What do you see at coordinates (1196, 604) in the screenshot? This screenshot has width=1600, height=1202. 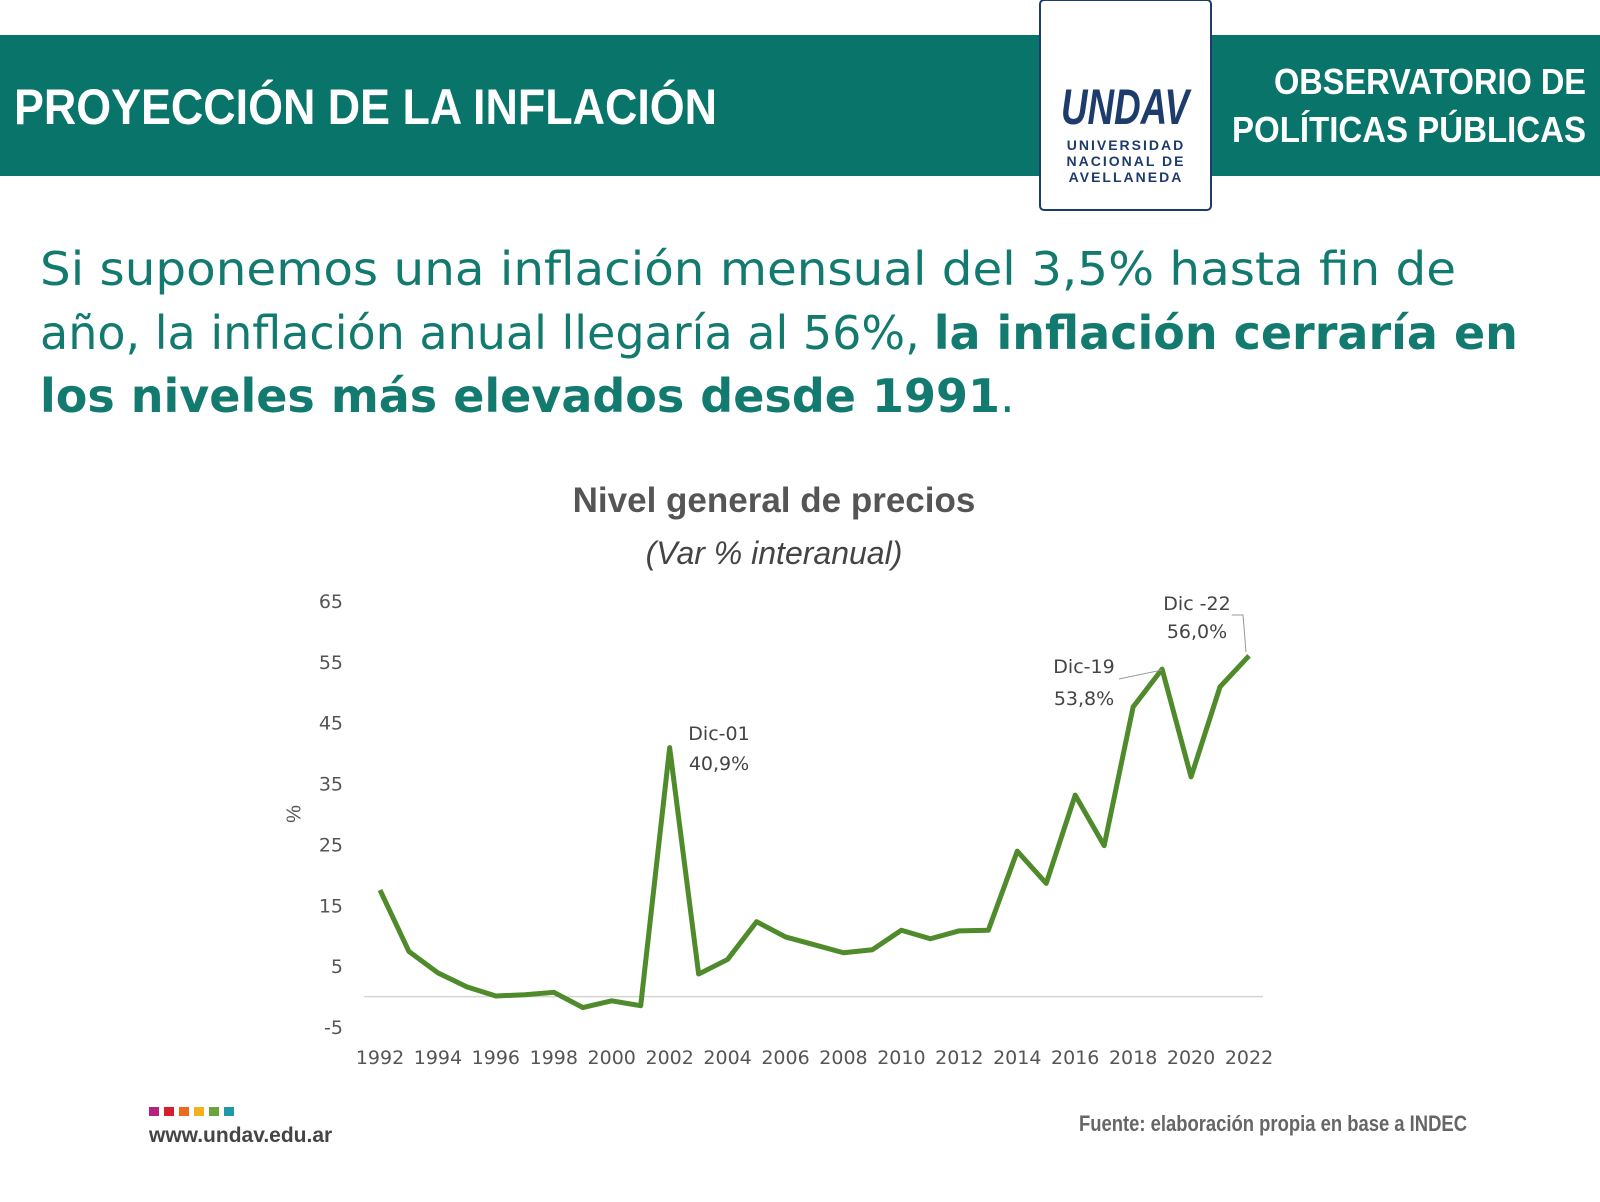 I see `annotation-label: Dic -22` at bounding box center [1196, 604].